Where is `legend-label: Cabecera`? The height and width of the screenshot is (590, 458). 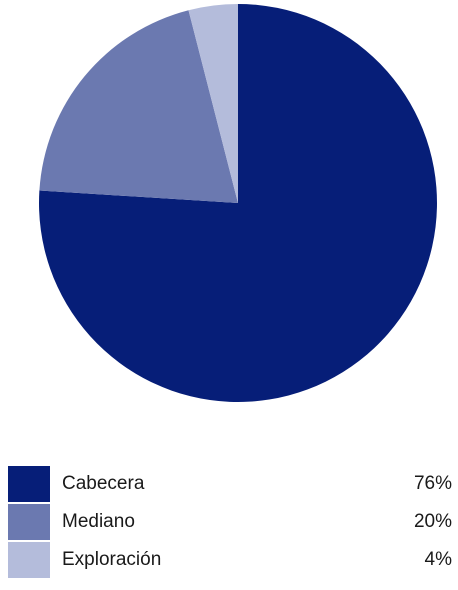
legend-label: Cabecera is located at coordinates (103, 483).